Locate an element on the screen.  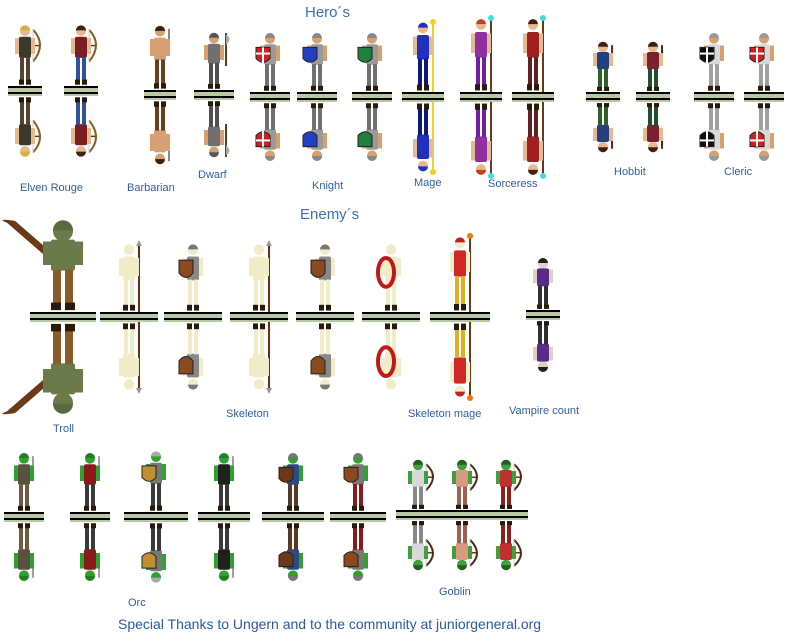
cleric-1-figure is located at coordinates (714, 97).